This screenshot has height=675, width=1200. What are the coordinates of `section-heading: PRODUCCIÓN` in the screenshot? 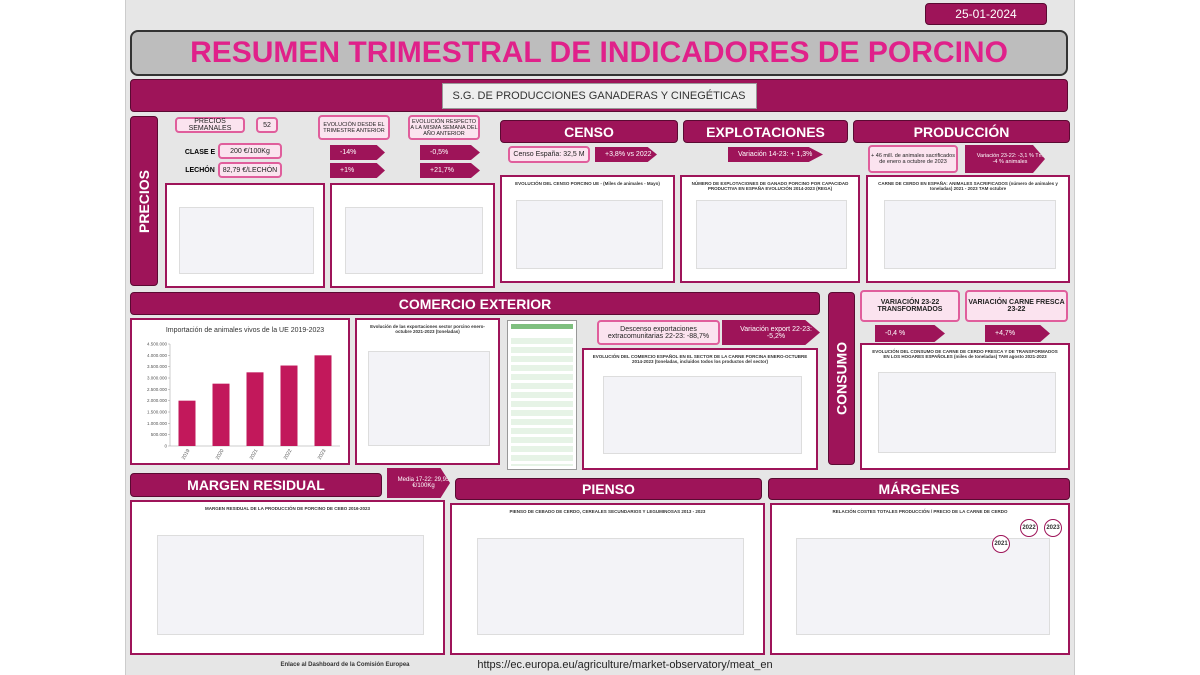 It's located at (961, 131).